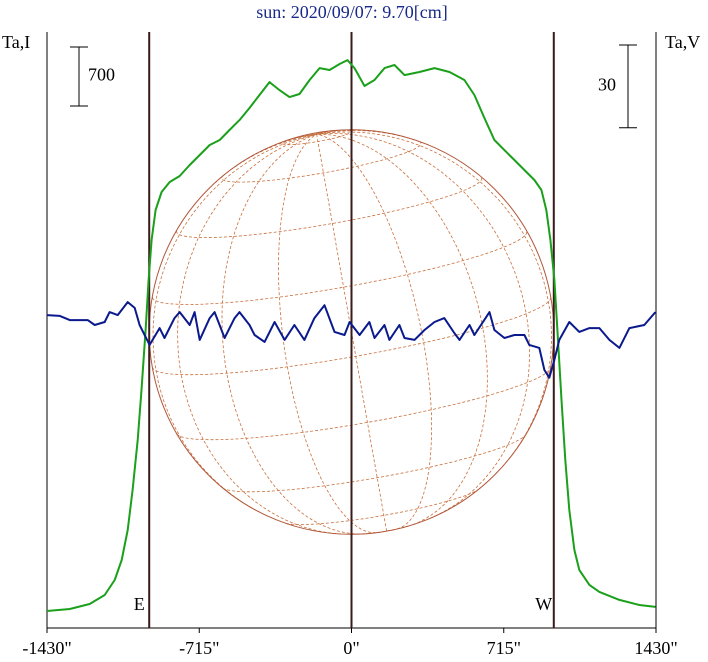  What do you see at coordinates (16, 42) in the screenshot?
I see `y-axis-label: Ta,I` at bounding box center [16, 42].